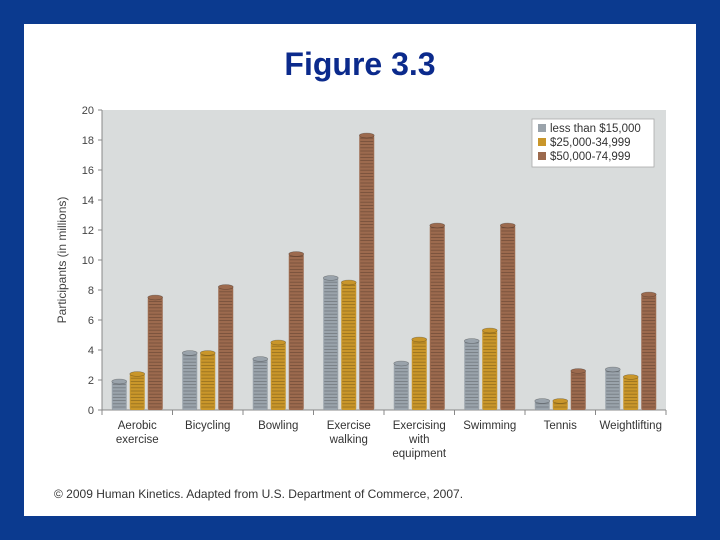 The height and width of the screenshot is (540, 720). I want to click on legend-box, so click(593, 143).